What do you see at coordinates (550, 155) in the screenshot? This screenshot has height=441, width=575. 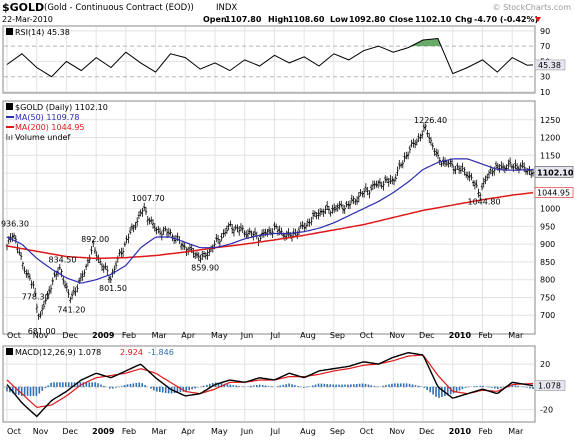 I see `price-y-tick-label: 1150` at bounding box center [550, 155].